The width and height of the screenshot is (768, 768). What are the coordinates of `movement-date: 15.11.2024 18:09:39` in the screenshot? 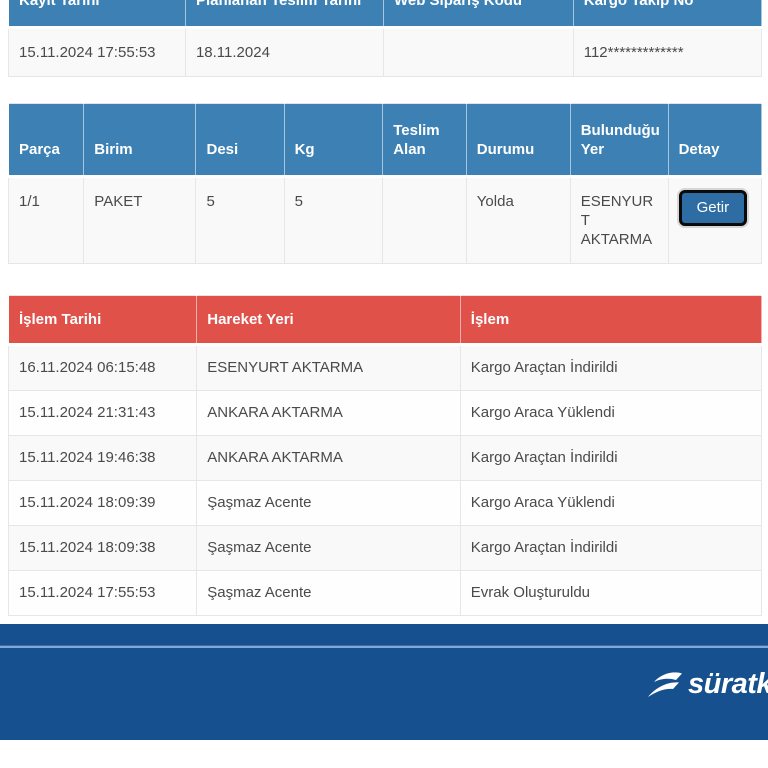 It's located at (102, 503).